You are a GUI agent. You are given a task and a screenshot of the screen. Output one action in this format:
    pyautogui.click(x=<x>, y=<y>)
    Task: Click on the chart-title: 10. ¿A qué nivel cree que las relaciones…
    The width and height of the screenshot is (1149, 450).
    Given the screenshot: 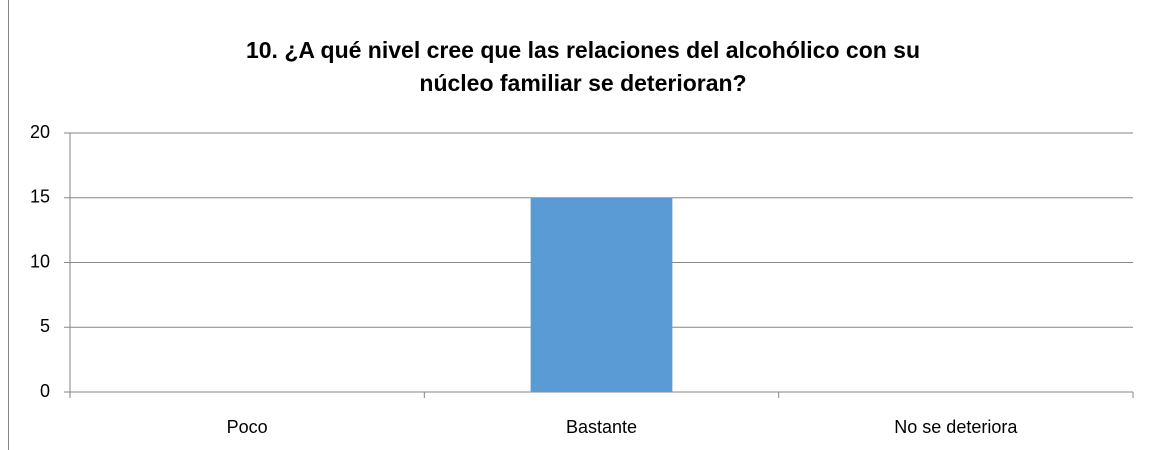 What is the action you would take?
    pyautogui.click(x=583, y=66)
    